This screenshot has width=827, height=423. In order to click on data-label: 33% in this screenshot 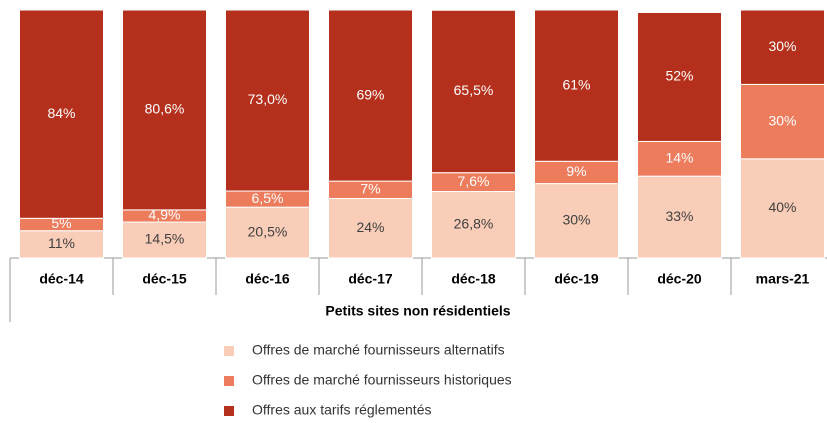, I will do `click(679, 216)`.